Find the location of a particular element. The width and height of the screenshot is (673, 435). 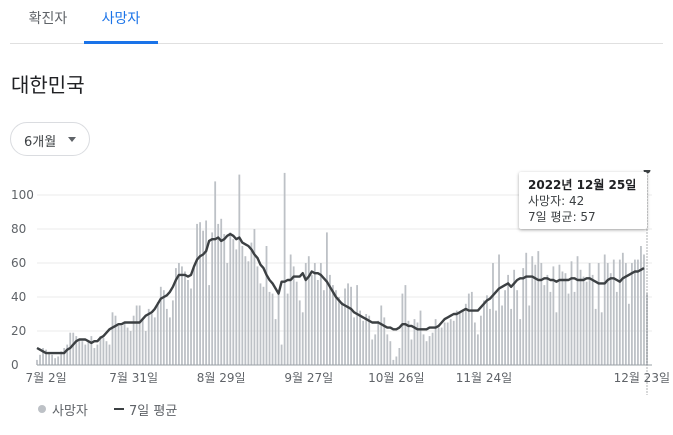

y-tick-label: 60 is located at coordinates (18, 263).